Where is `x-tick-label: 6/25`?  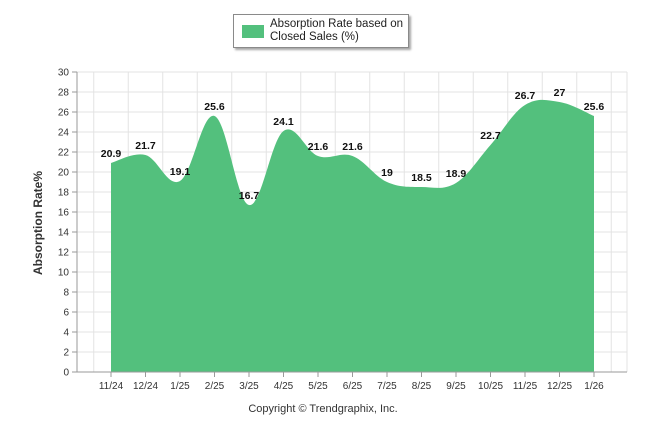 x-tick-label: 6/25 is located at coordinates (353, 386).